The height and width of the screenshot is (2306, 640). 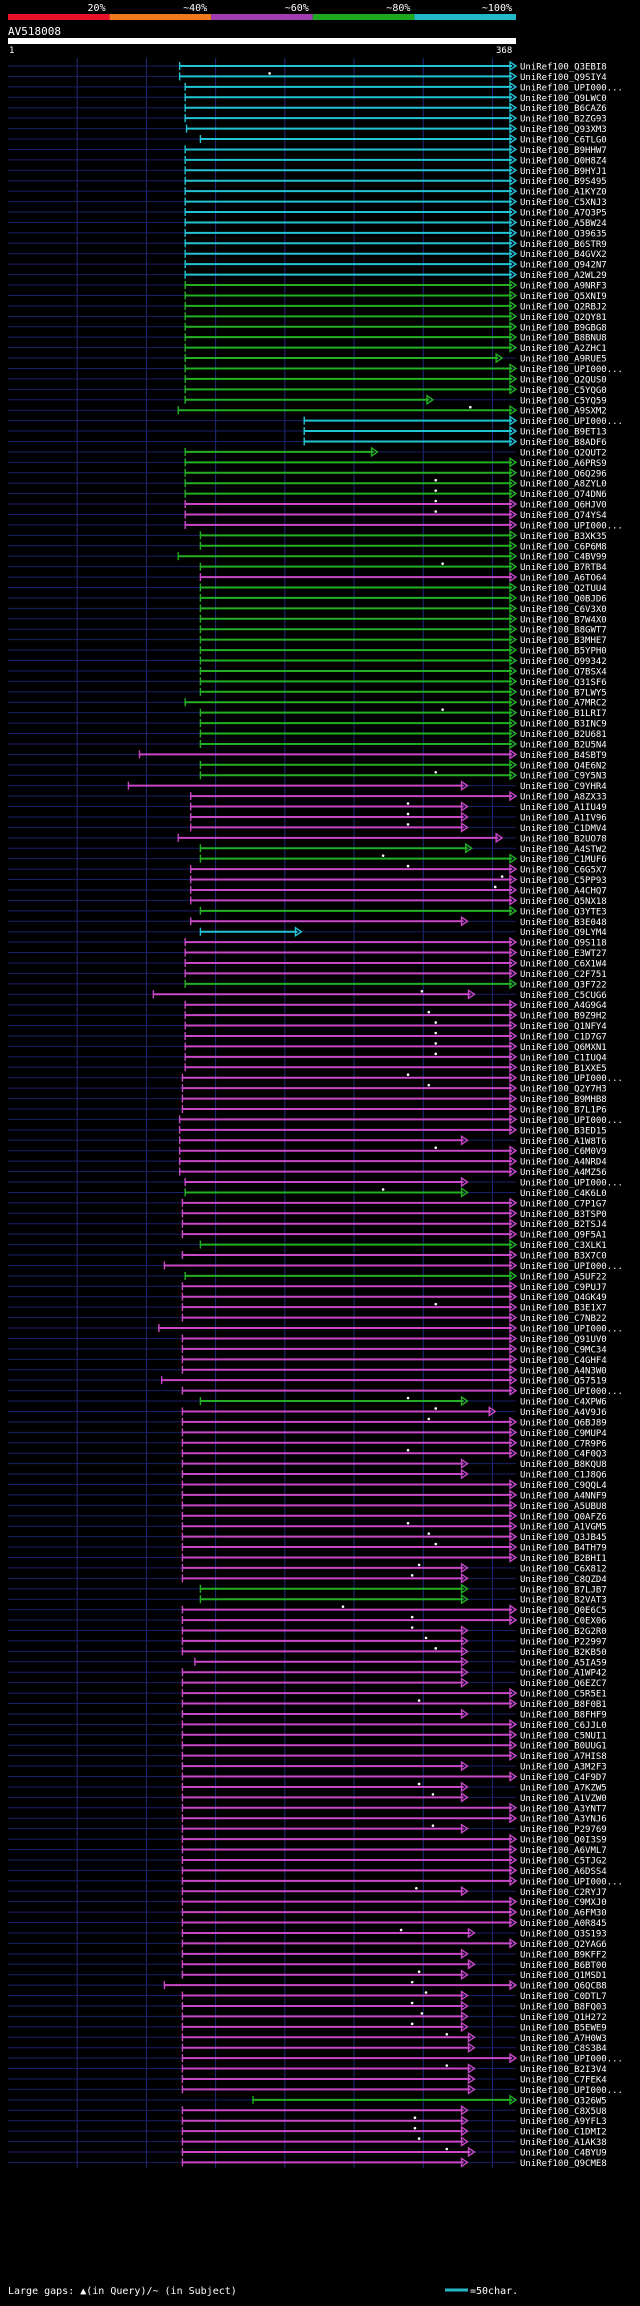 I want to click on hit-label: UniRef100_Q1MSD1, so click(x=563, y=1976).